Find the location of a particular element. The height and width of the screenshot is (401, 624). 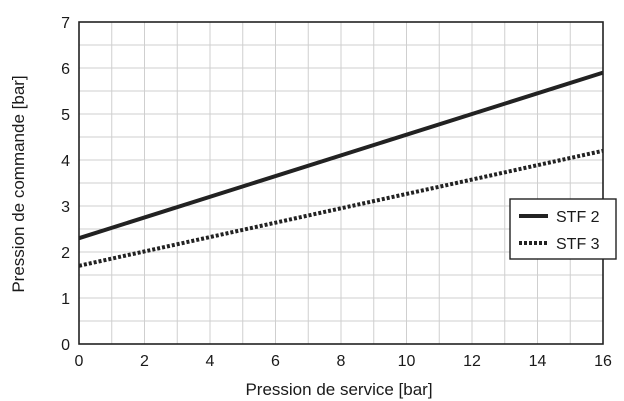

x-tick-label: 0 is located at coordinates (79, 361).